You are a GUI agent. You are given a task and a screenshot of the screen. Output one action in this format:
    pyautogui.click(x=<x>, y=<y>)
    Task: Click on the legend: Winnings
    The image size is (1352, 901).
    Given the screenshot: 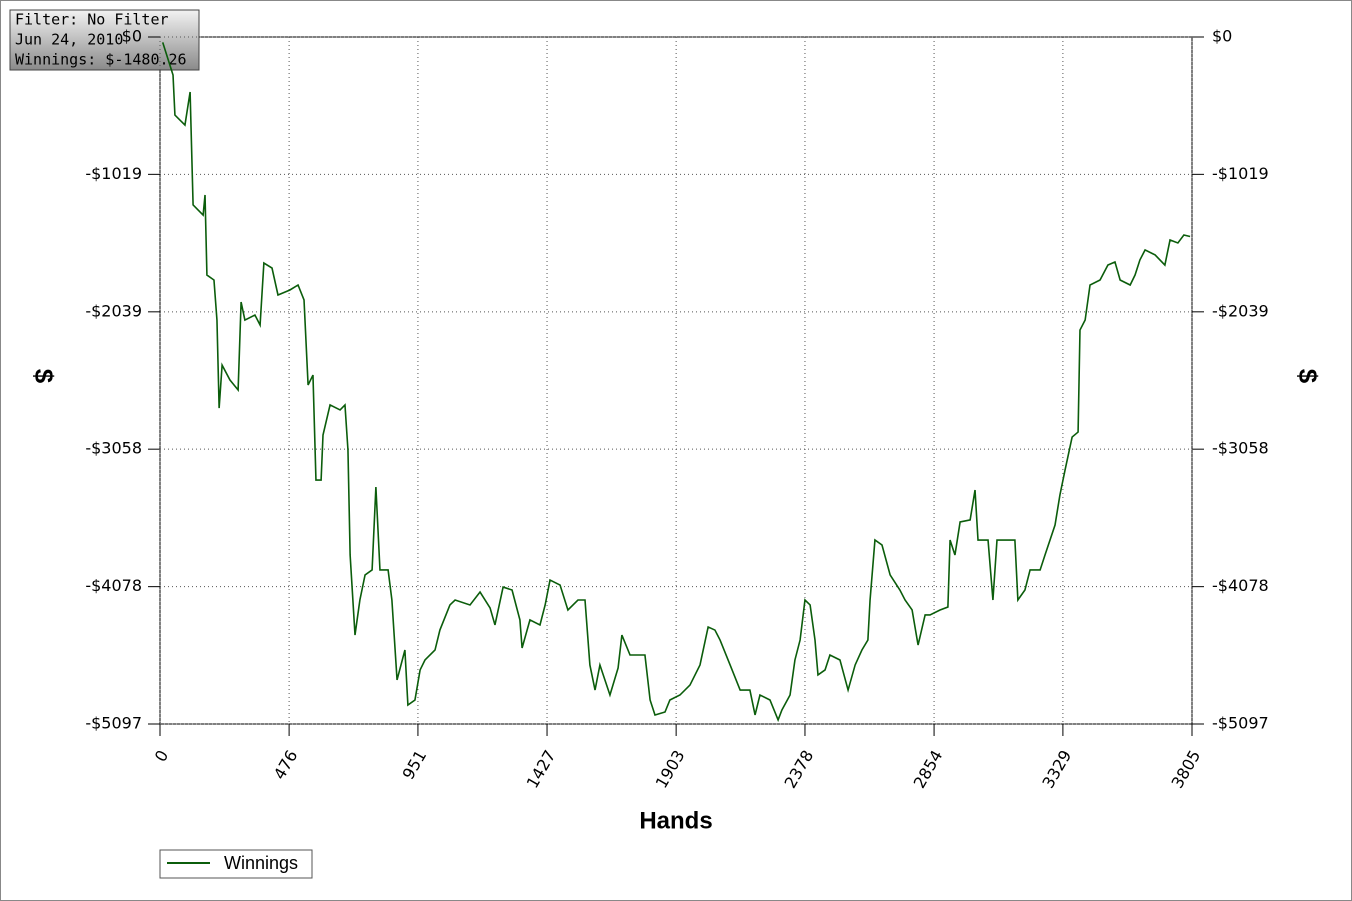 What is the action you would take?
    pyautogui.click(x=236, y=864)
    